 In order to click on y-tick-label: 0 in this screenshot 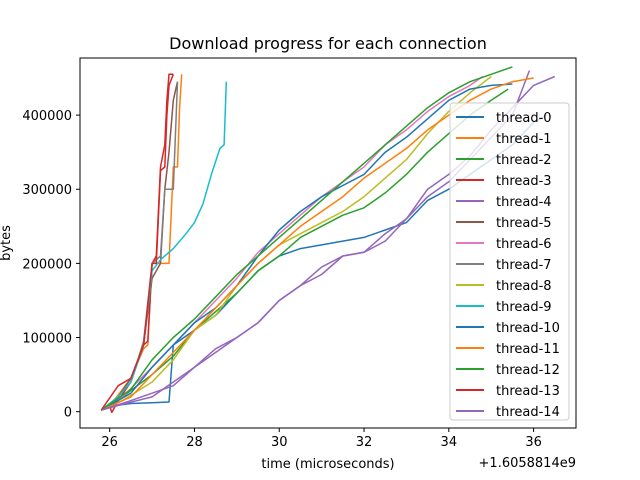, I will do `click(68, 413)`.